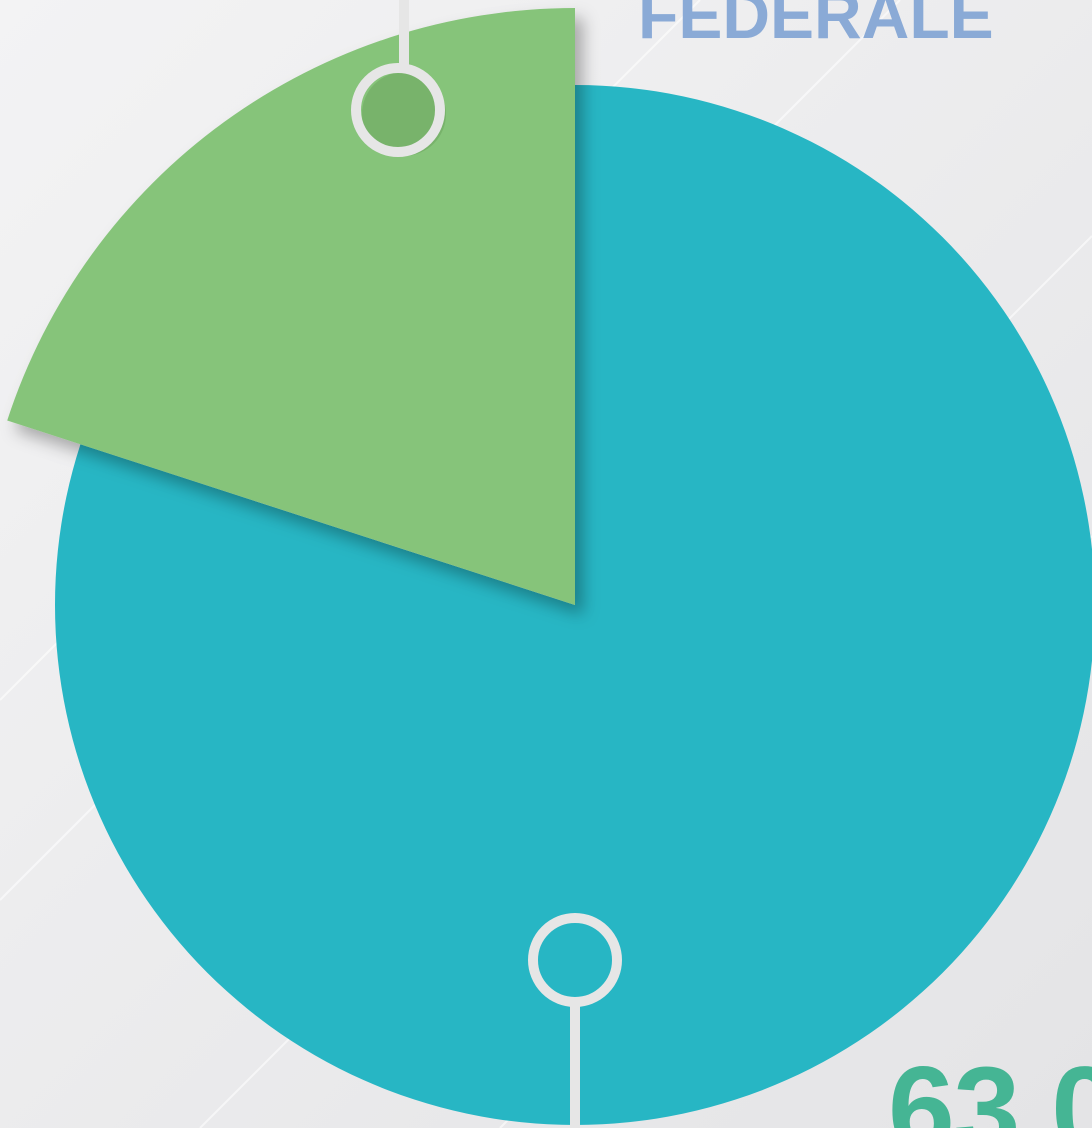 This screenshot has width=1092, height=1128. I want to click on figure: 63 0, so click(990, 1085).